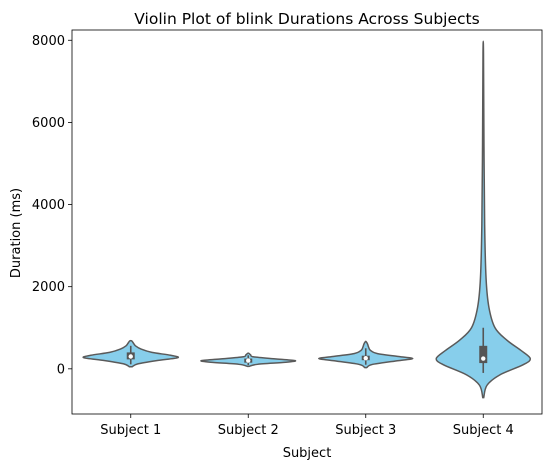 The image size is (549, 470). Describe the element at coordinates (48, 41) in the screenshot. I see `y-tick-label: 8000` at that location.